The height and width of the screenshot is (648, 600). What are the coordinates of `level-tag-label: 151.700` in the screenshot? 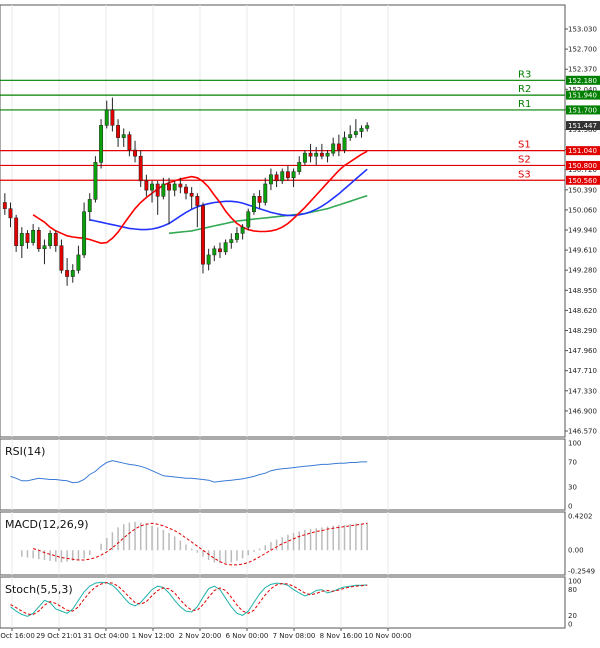 It's located at (582, 110).